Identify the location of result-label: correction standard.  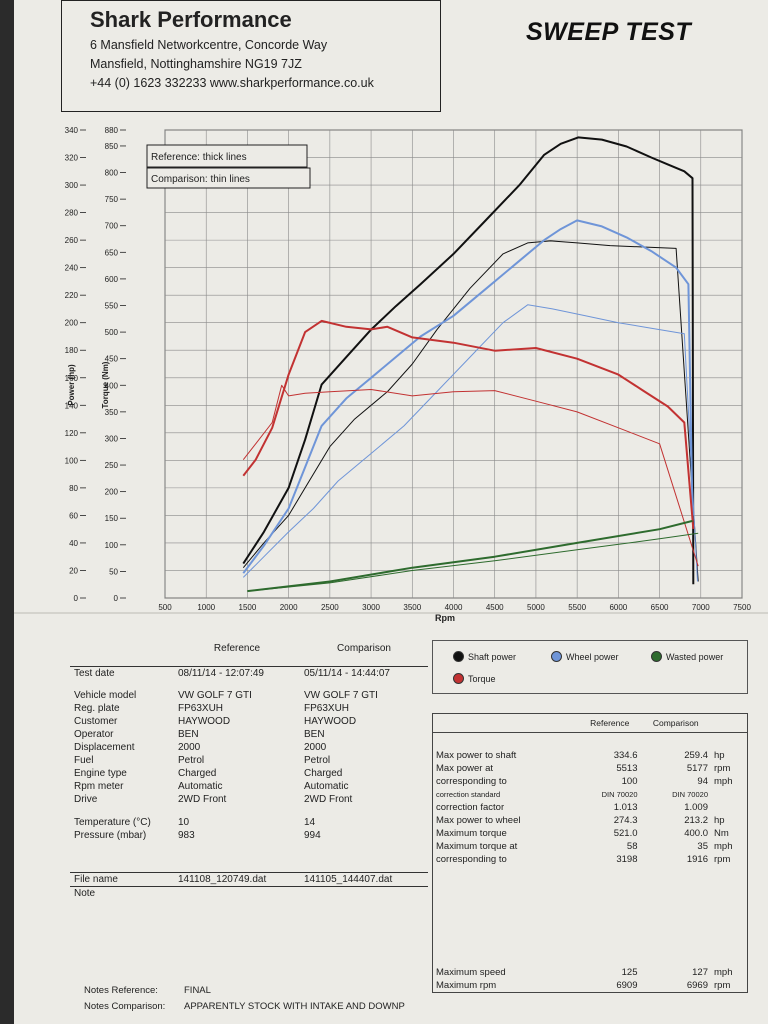
(468, 794).